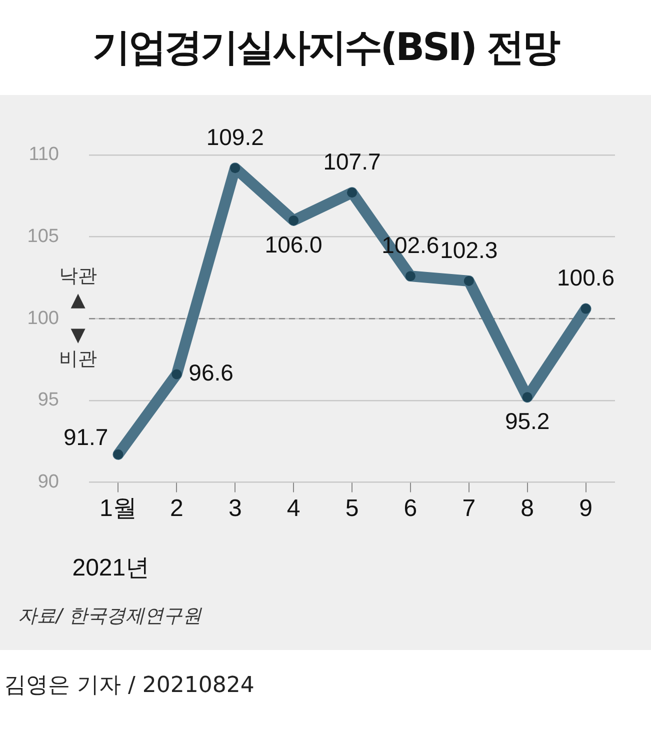 The width and height of the screenshot is (651, 744). I want to click on y-tick-label: 90, so click(48, 481).